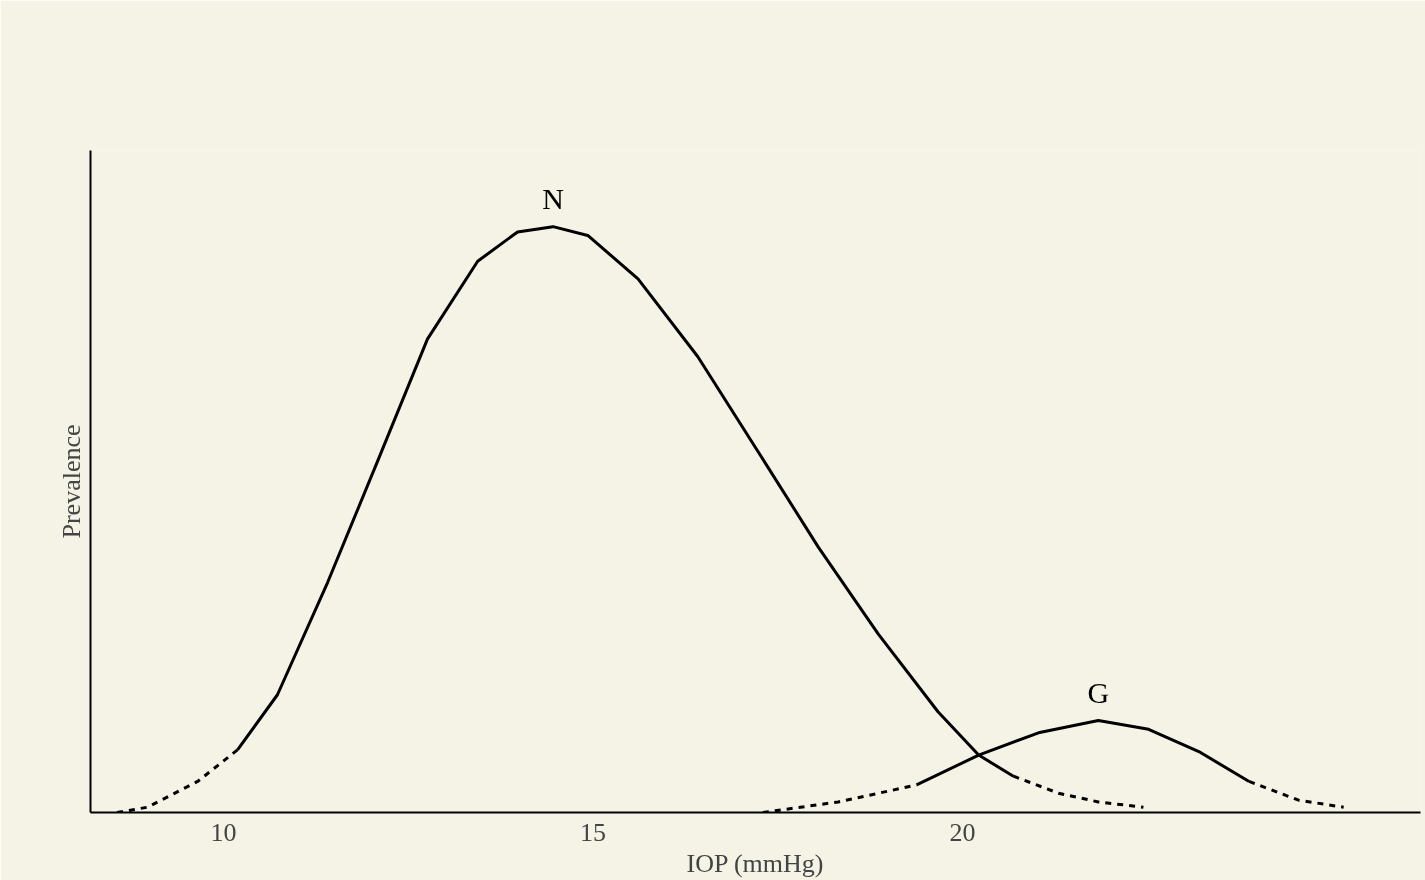  What do you see at coordinates (962, 832) in the screenshot?
I see `x-tick-label: 20` at bounding box center [962, 832].